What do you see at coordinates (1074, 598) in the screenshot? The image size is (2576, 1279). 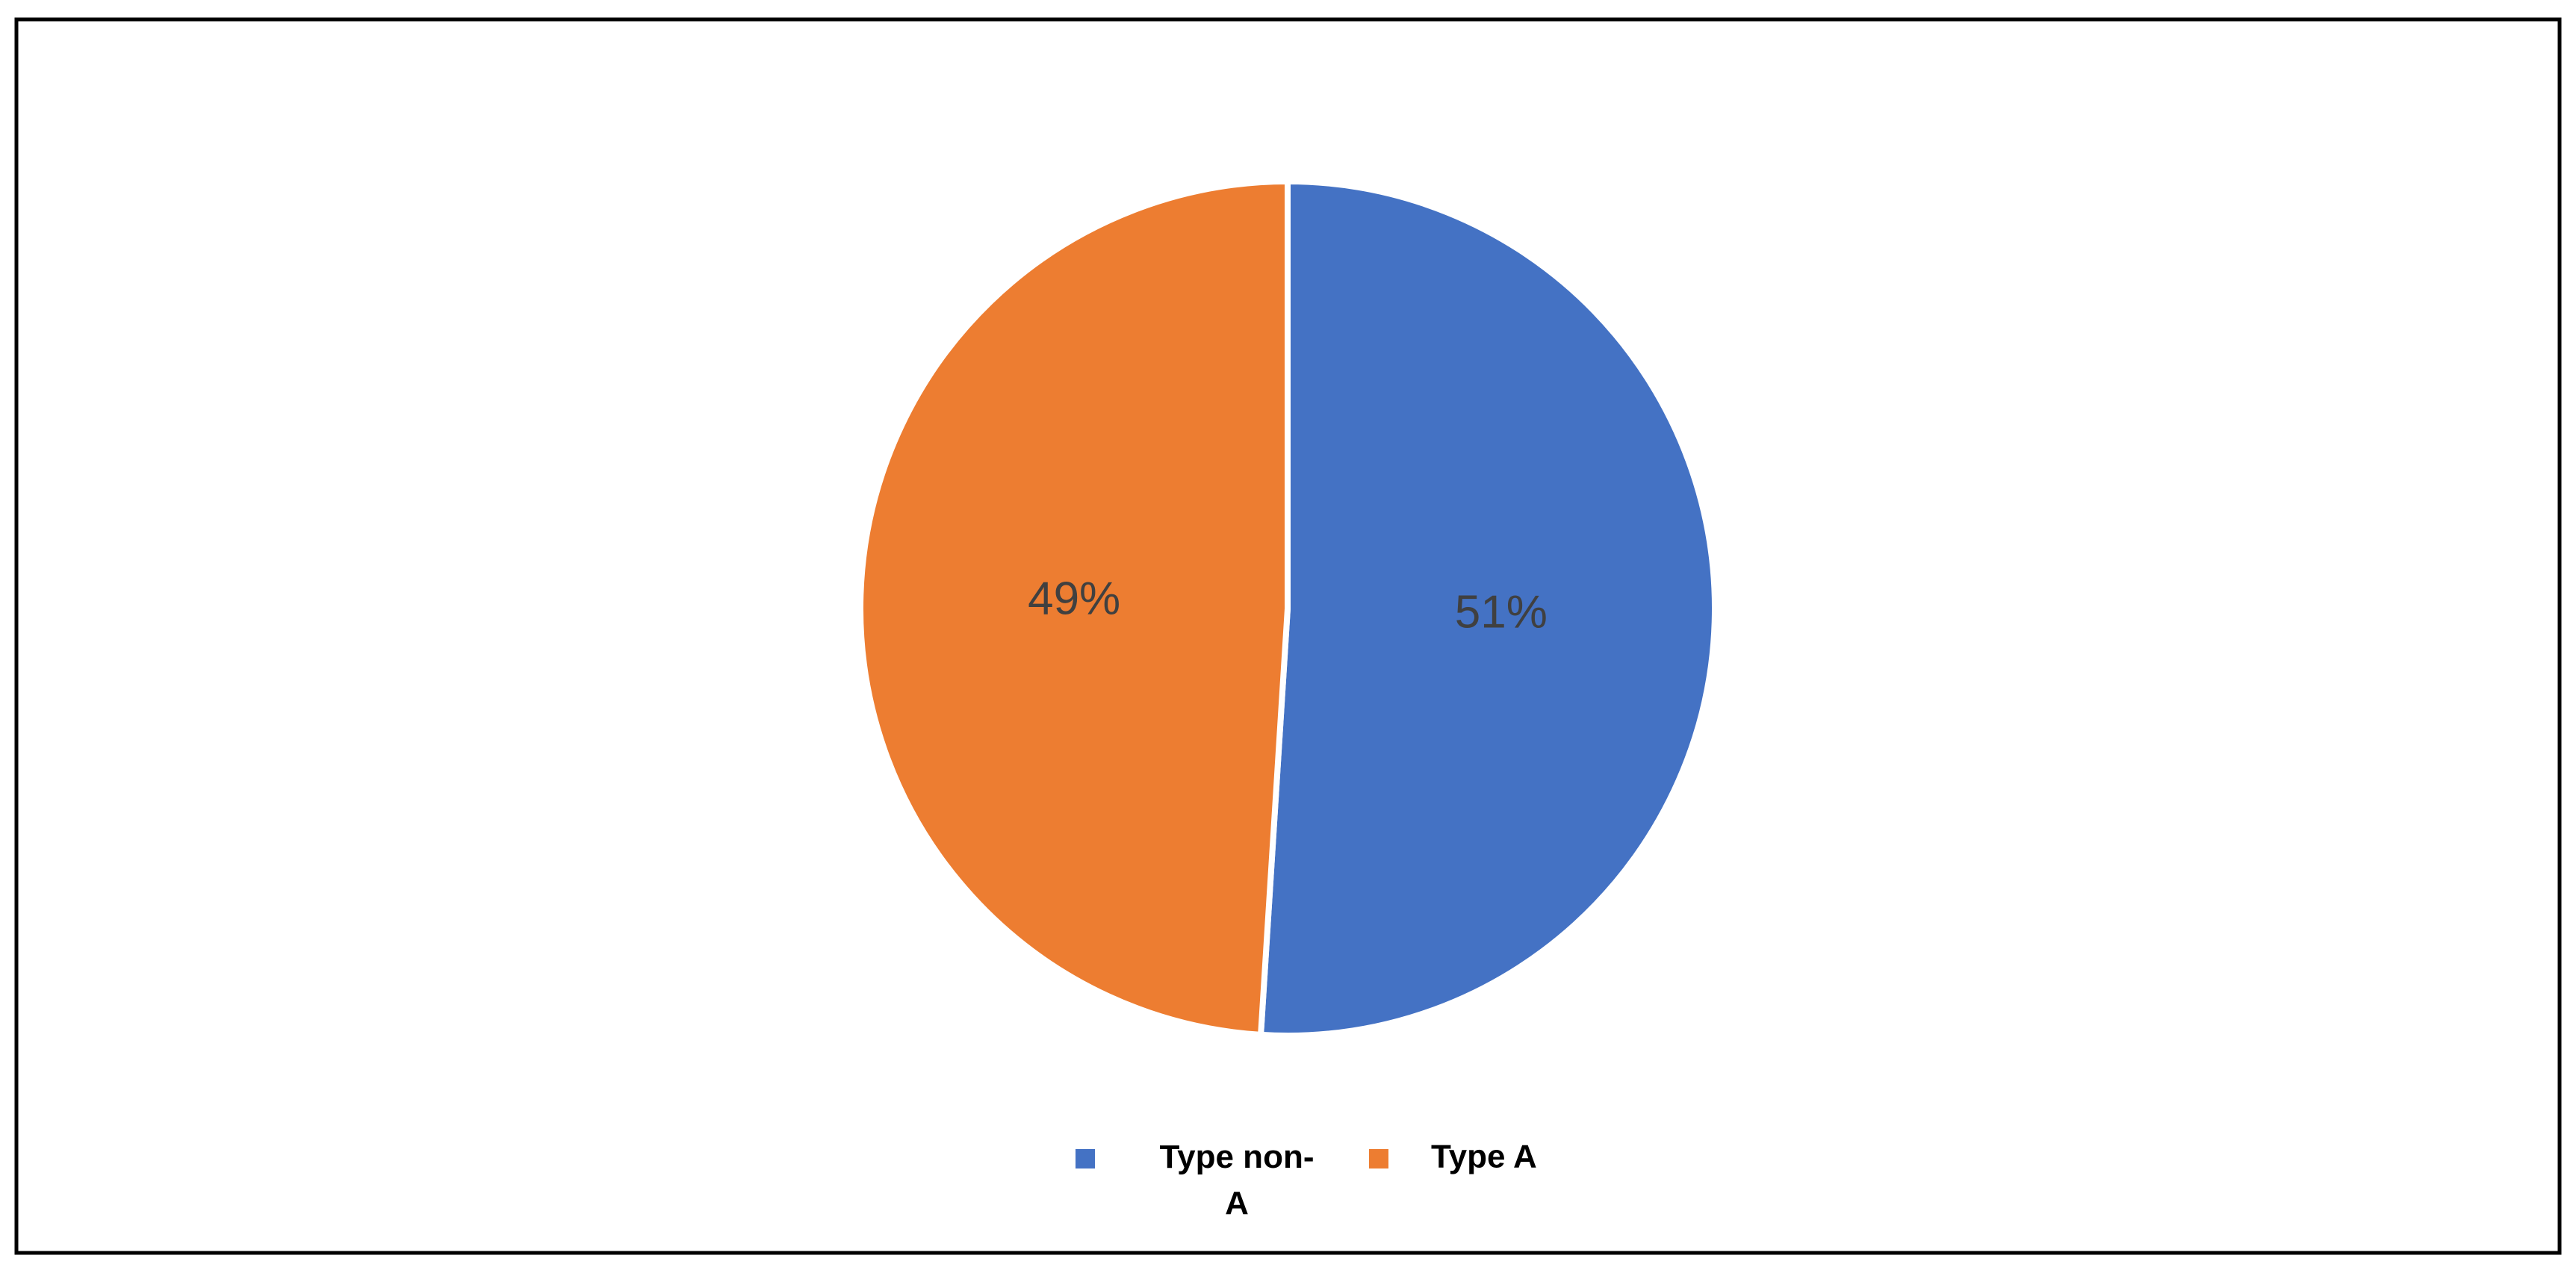 I see `data-label: 49%` at bounding box center [1074, 598].